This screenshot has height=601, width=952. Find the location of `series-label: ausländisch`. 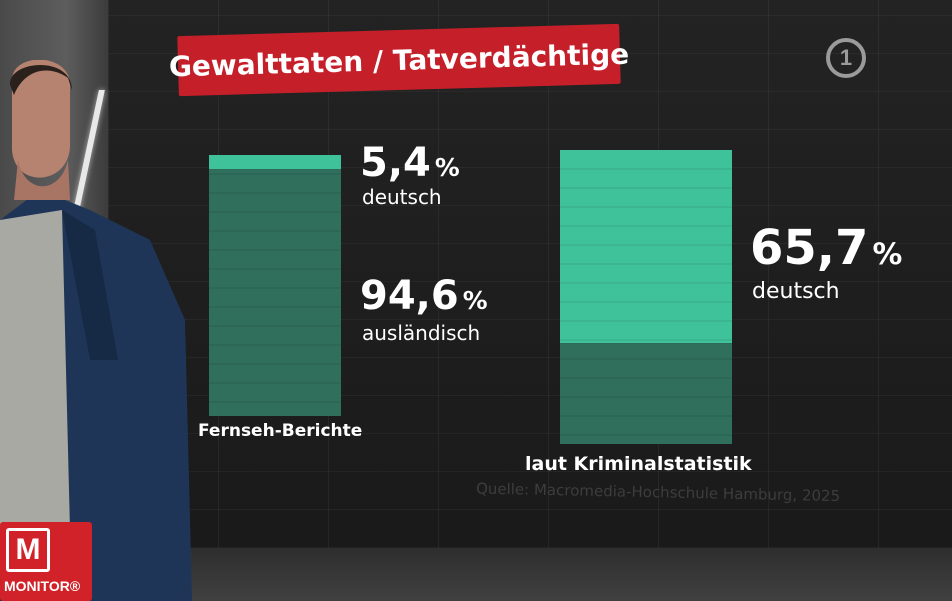

series-label: ausländisch is located at coordinates (421, 333).